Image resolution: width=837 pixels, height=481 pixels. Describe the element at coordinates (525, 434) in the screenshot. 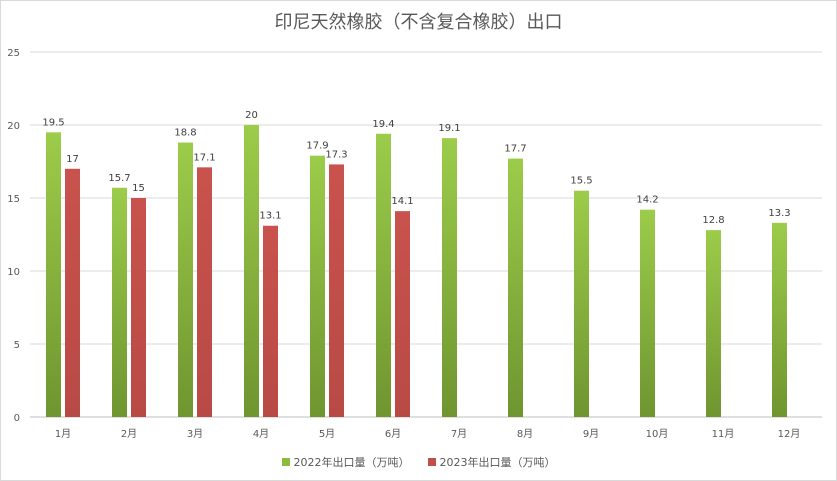

I see `x-tick-label: 8月` at that location.